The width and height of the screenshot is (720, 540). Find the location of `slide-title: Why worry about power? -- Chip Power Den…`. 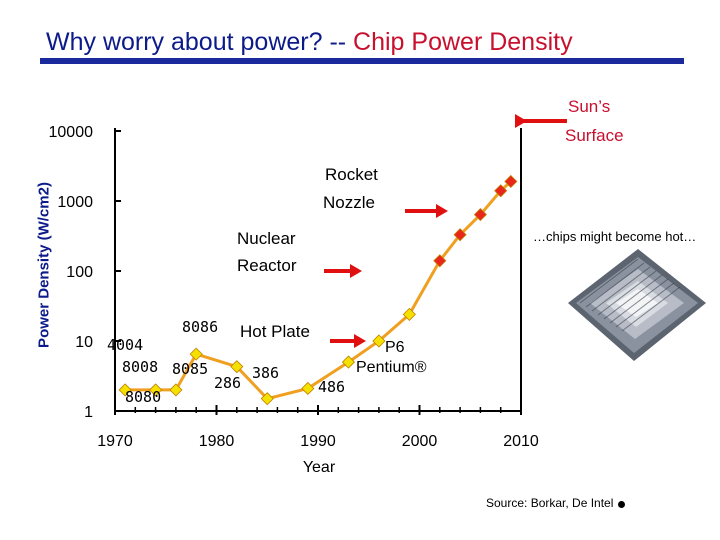

slide-title: Why worry about power? -- Chip Power Den… is located at coordinates (309, 42).